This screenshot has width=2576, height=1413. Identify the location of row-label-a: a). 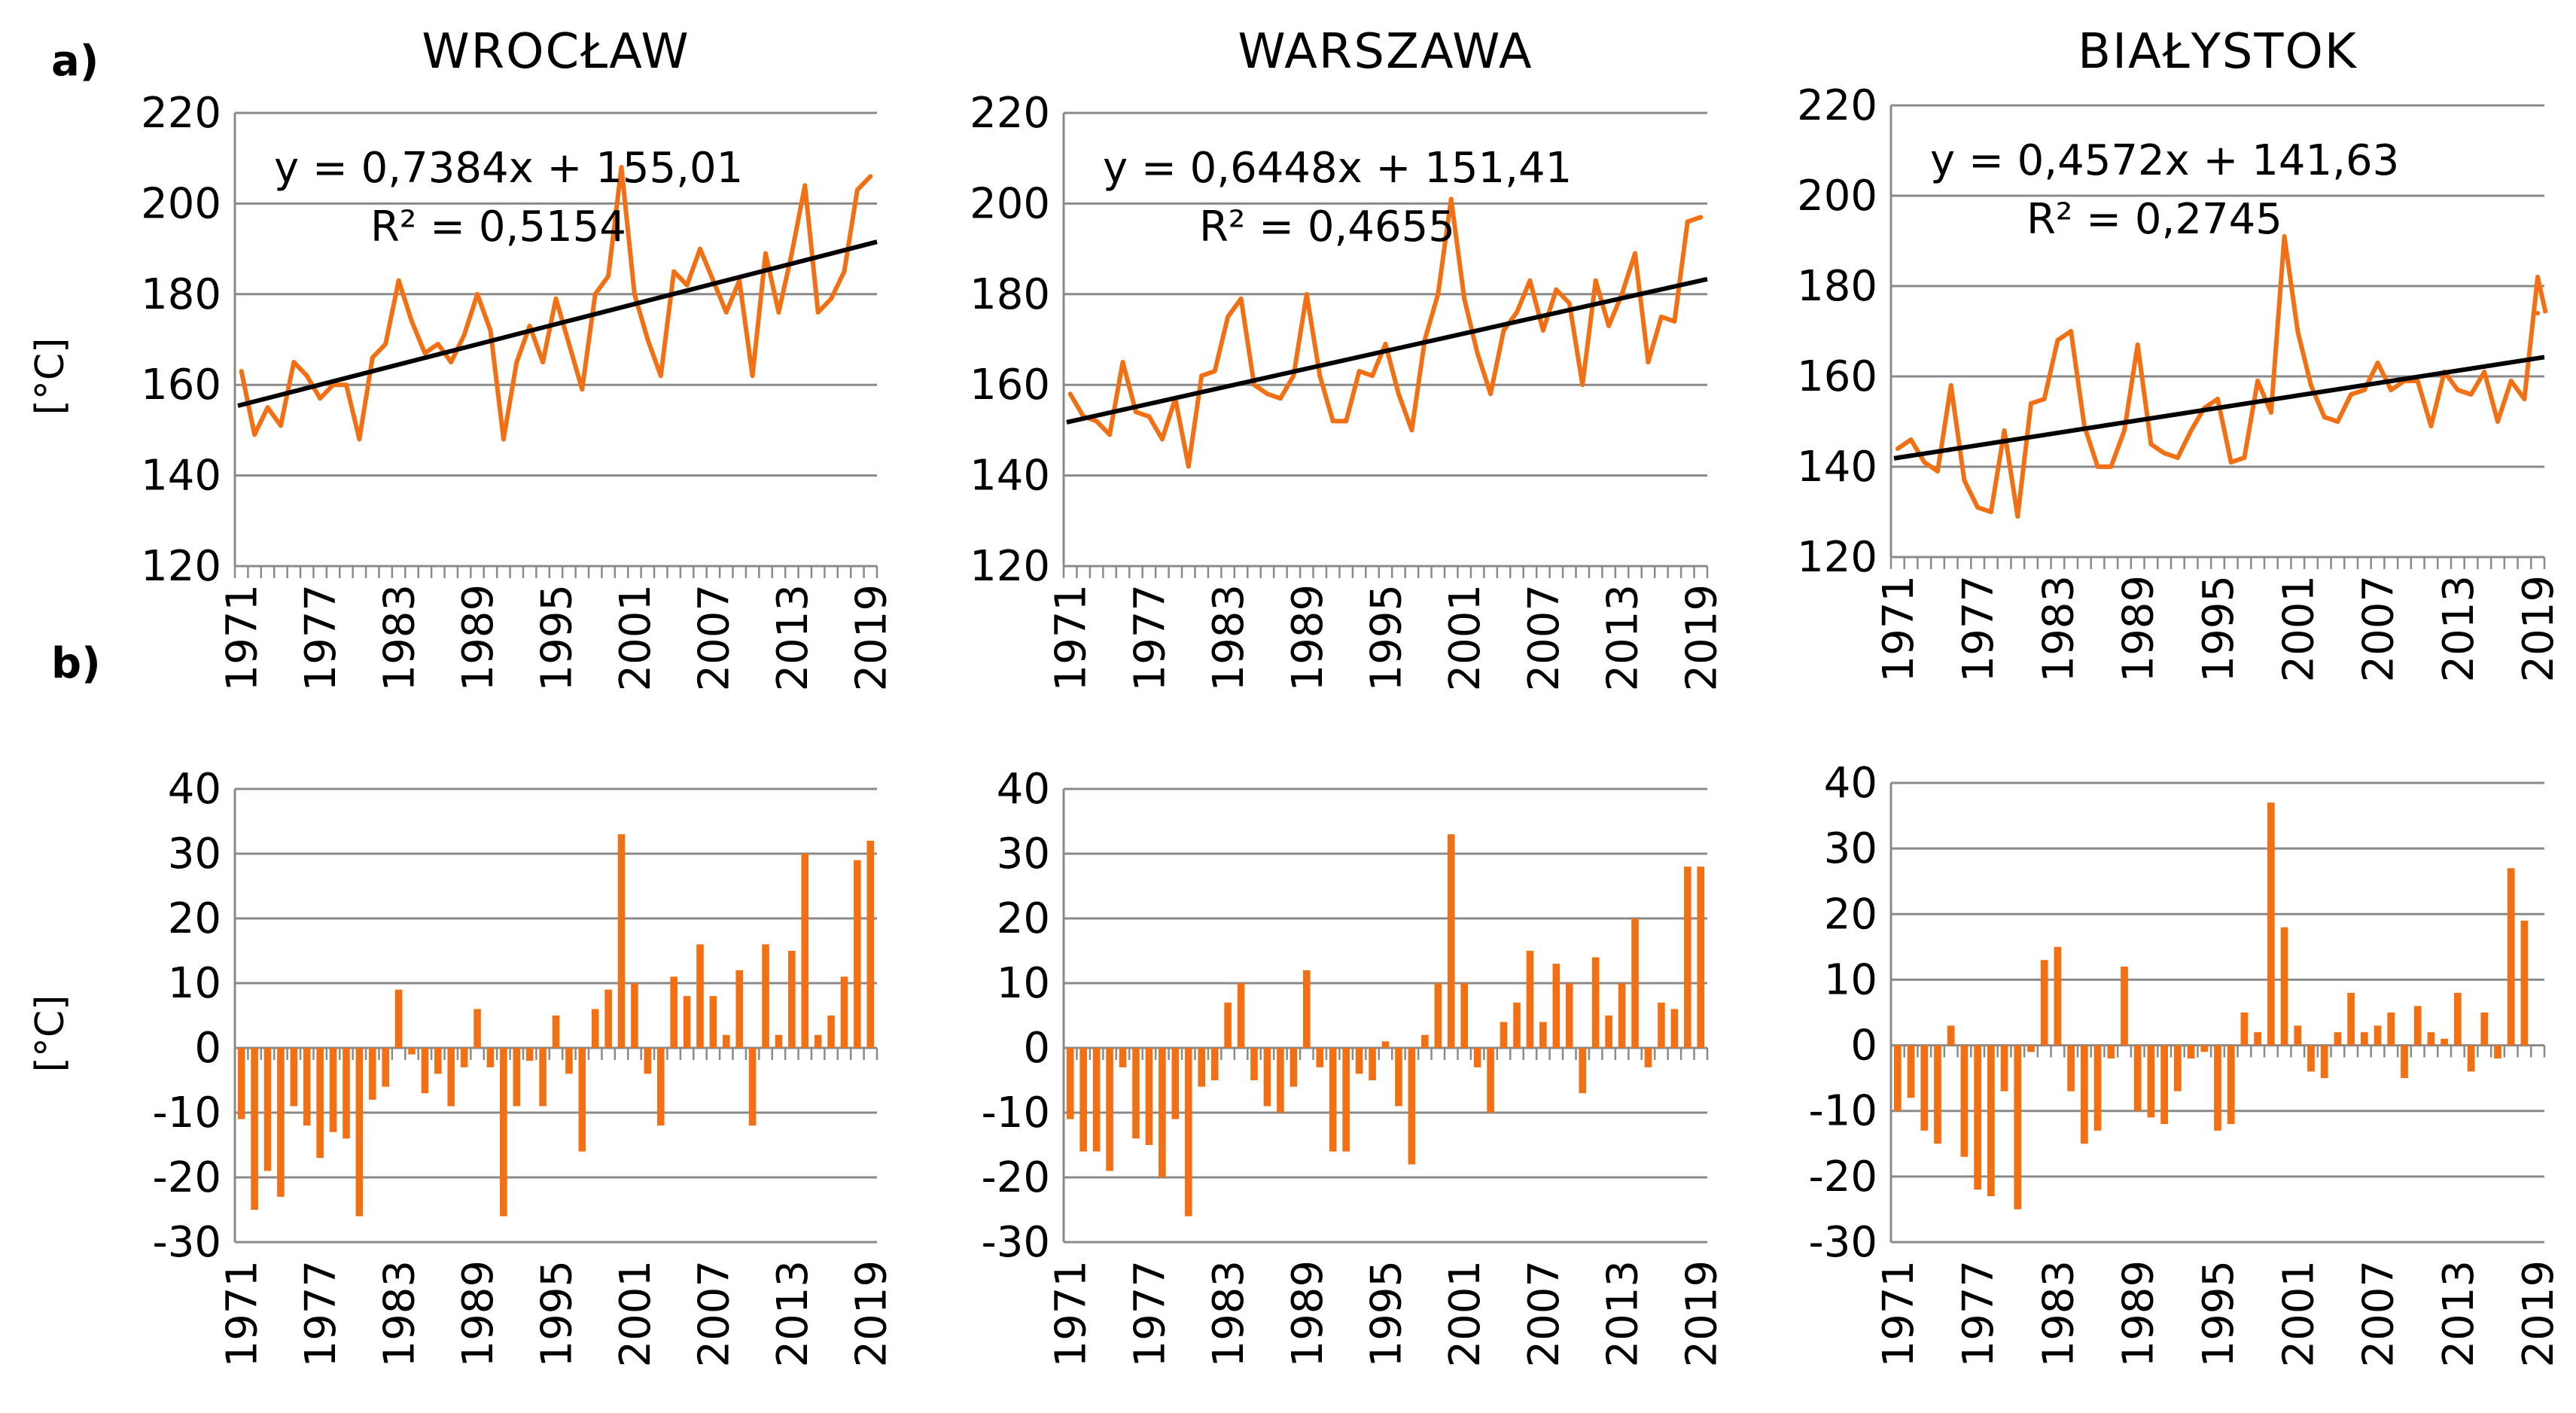
(75, 62).